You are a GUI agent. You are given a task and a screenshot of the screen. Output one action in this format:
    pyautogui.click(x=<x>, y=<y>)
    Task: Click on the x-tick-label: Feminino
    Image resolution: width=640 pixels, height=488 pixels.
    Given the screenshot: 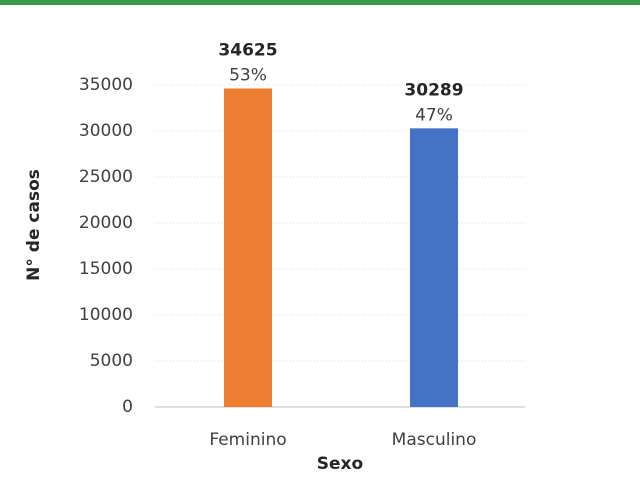 What is the action you would take?
    pyautogui.click(x=247, y=440)
    